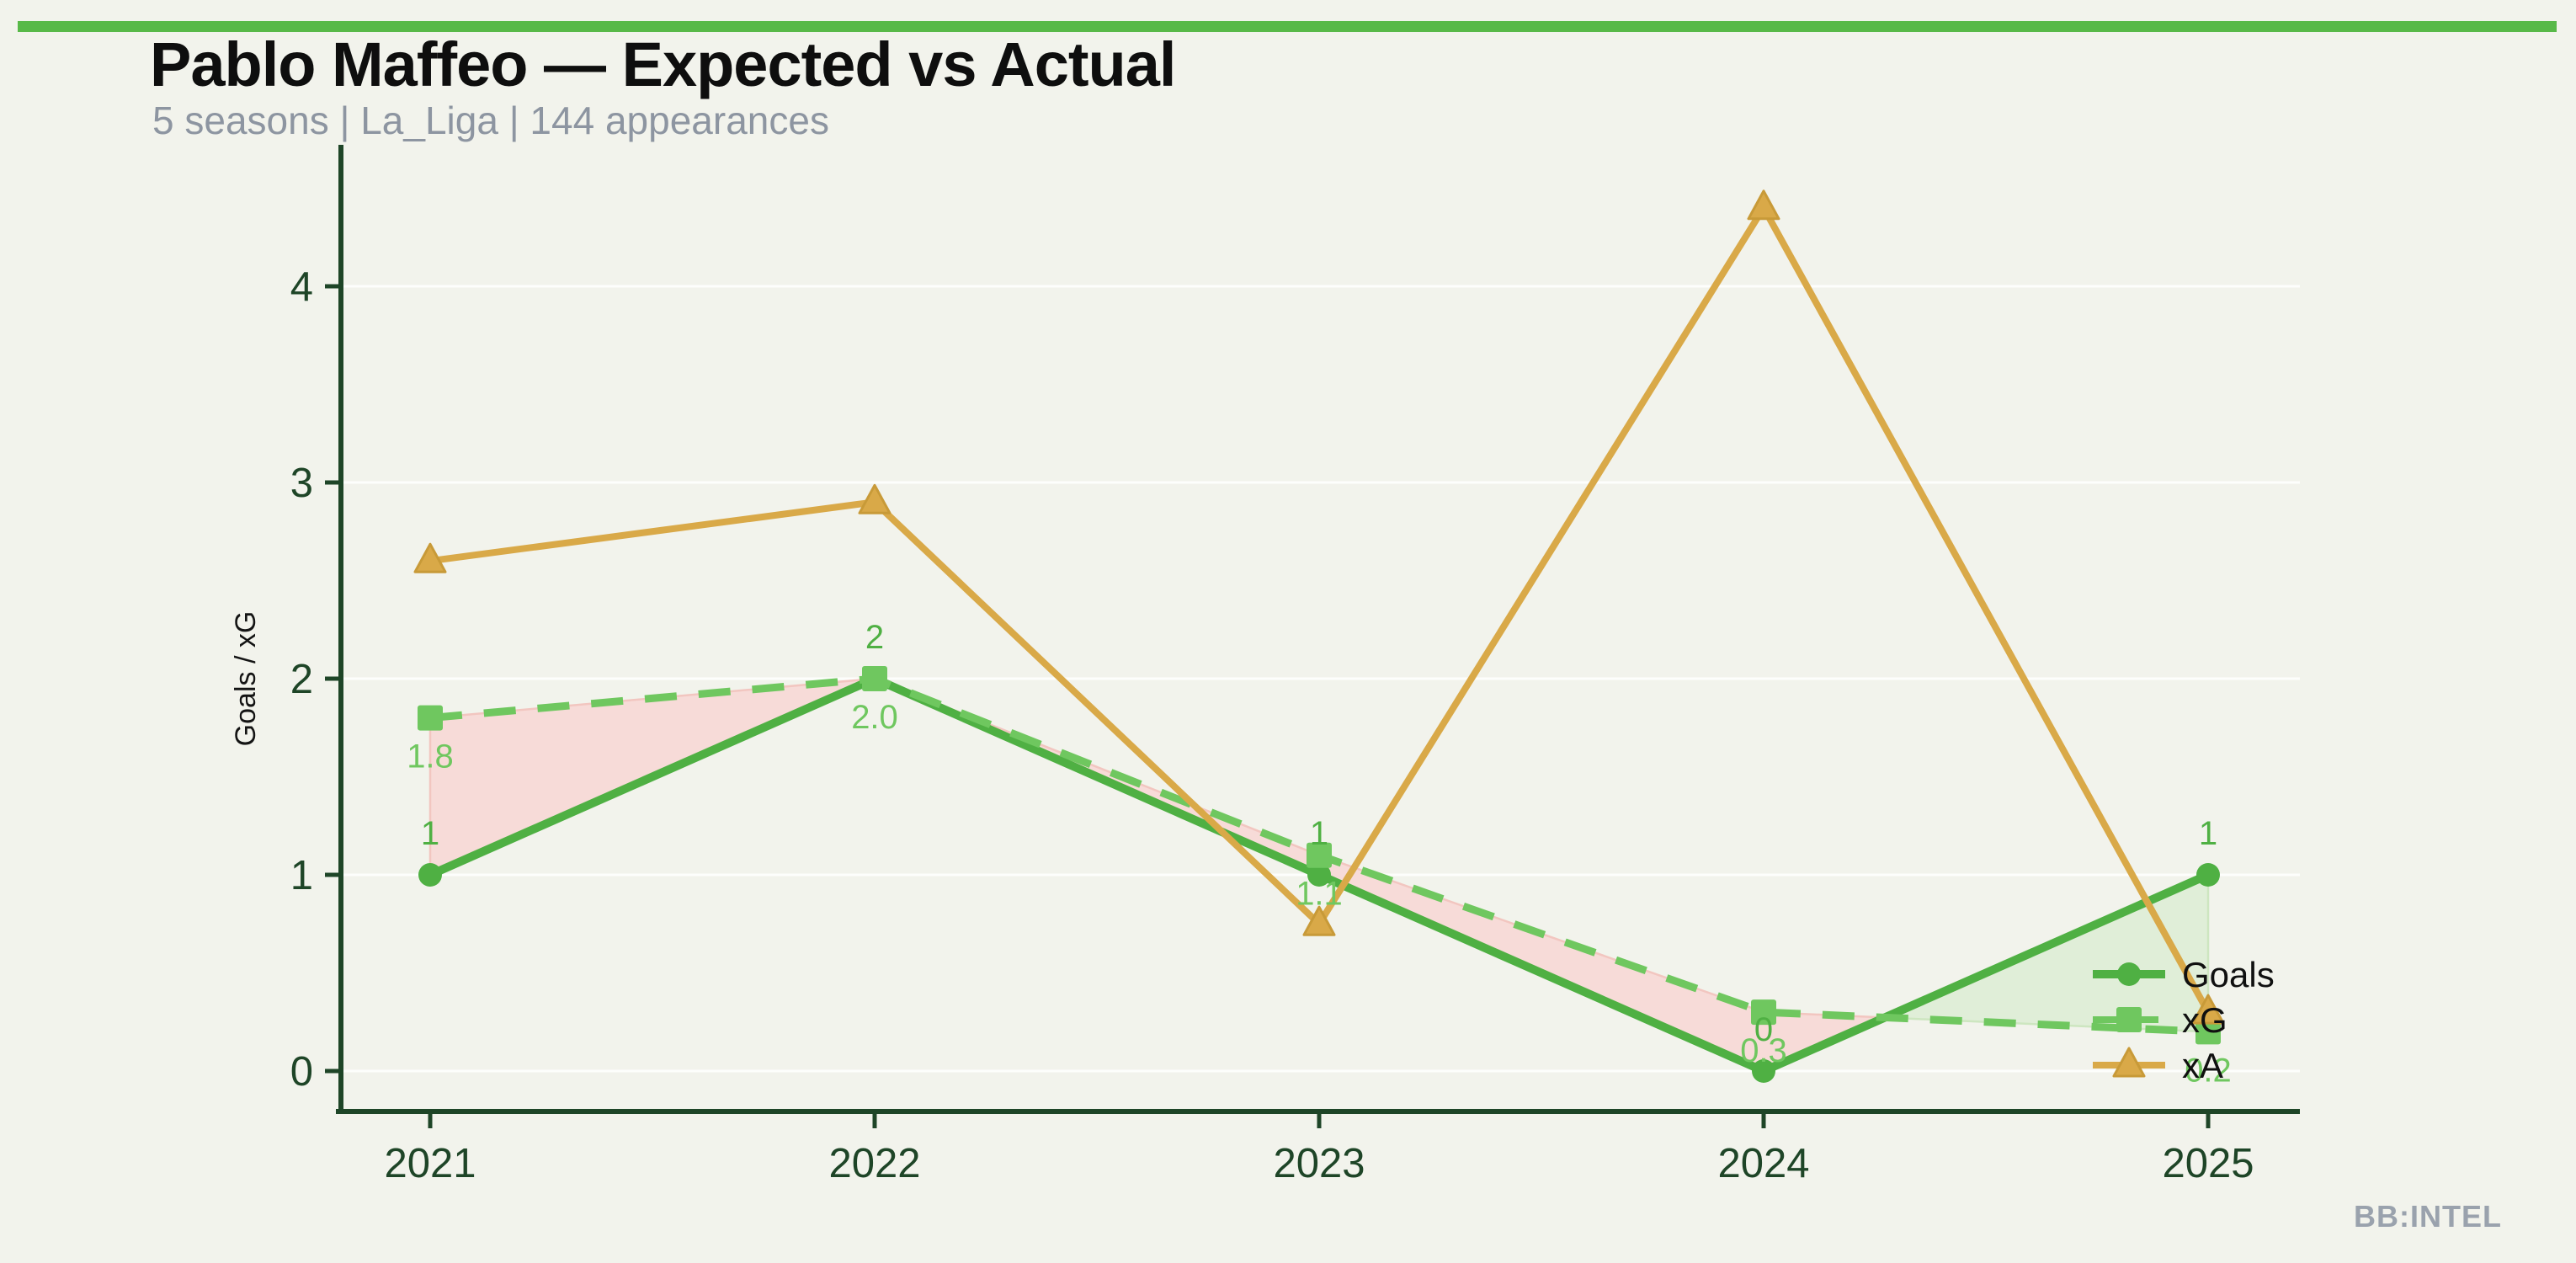 Image resolution: width=2576 pixels, height=1263 pixels. What do you see at coordinates (2129, 1019) in the screenshot?
I see `legend-square-marker` at bounding box center [2129, 1019].